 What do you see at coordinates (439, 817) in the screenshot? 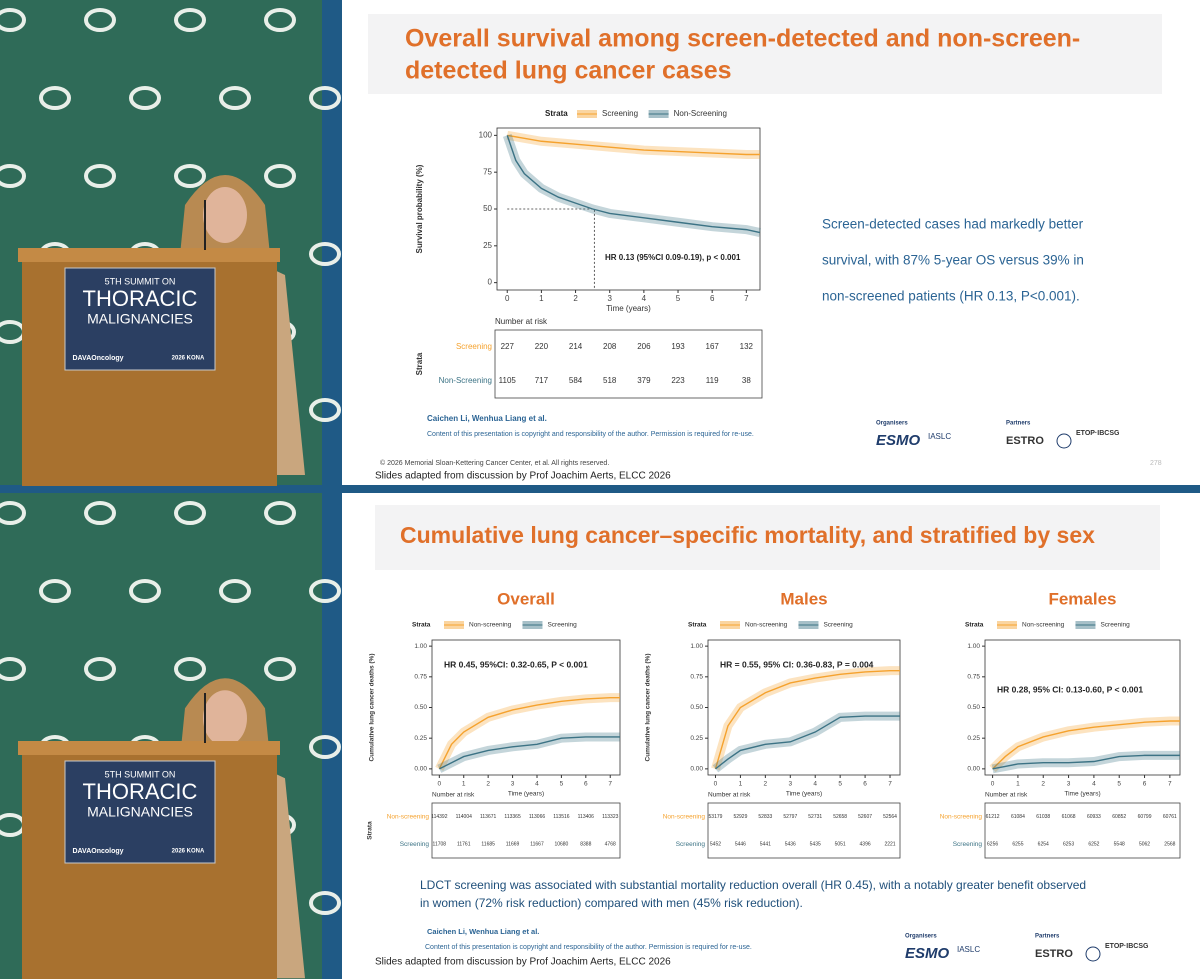
I see `risk-value: 114392` at bounding box center [439, 817].